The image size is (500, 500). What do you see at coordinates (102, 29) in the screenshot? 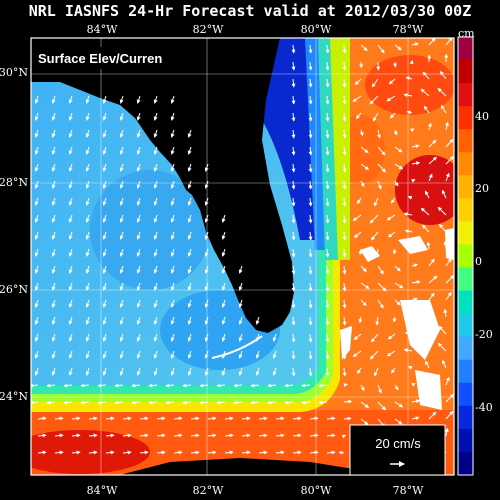
I see `lon-label-84-top: 84°W` at bounding box center [102, 29].